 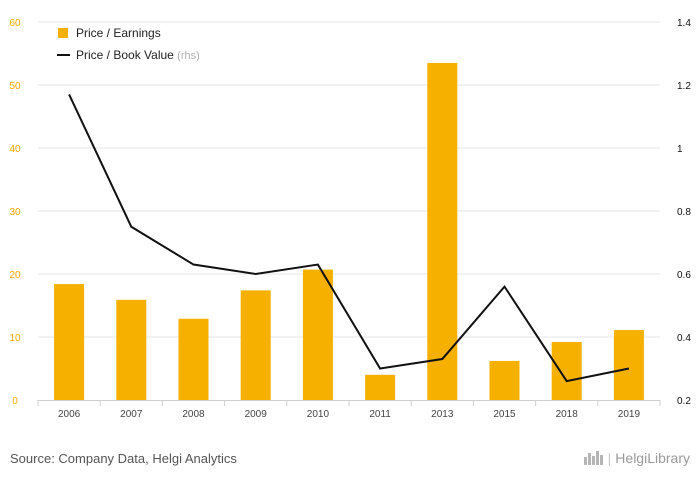 I want to click on y-right-tick-label: 0.6, so click(x=684, y=275).